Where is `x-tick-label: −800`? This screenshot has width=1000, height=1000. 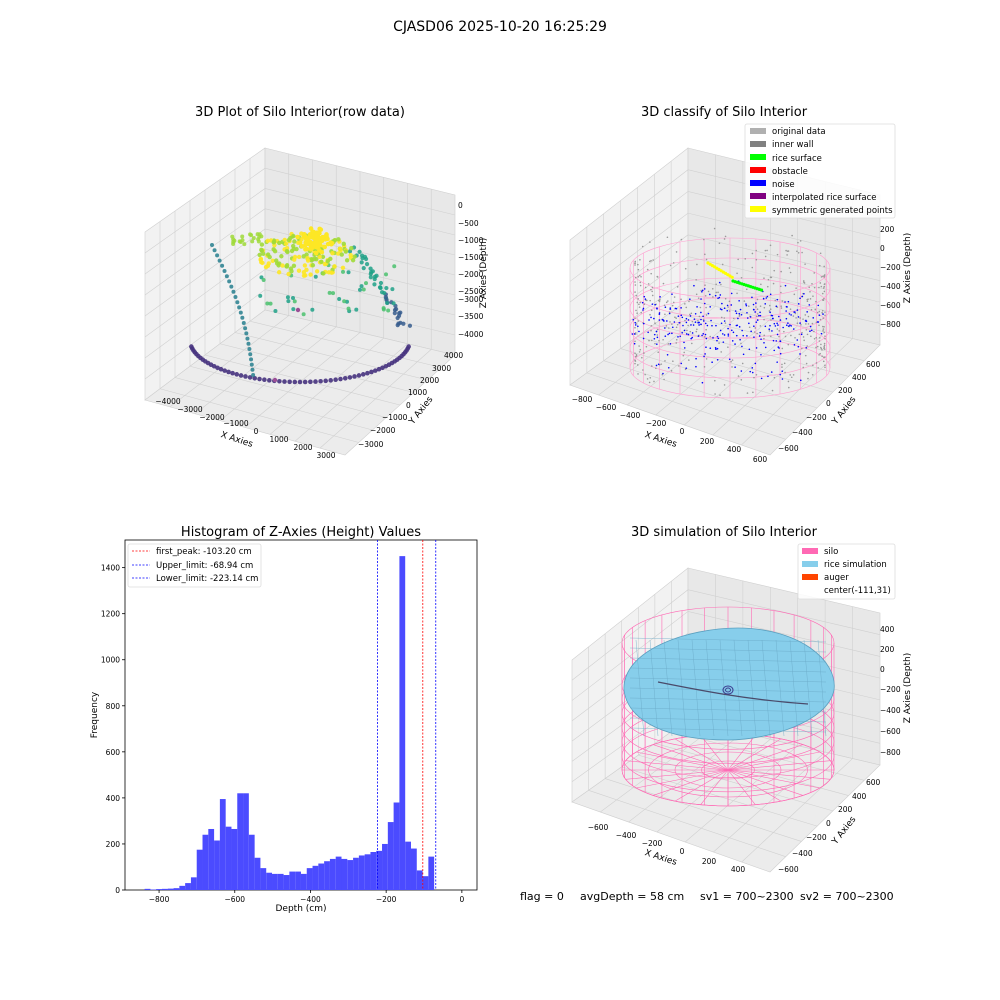
x-tick-label: −800 is located at coordinates (159, 899).